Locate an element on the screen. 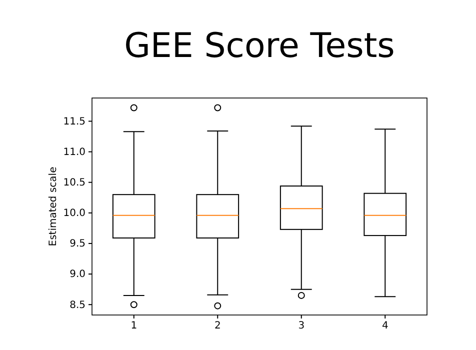  y-tick-label: 11.5 is located at coordinates (74, 122).